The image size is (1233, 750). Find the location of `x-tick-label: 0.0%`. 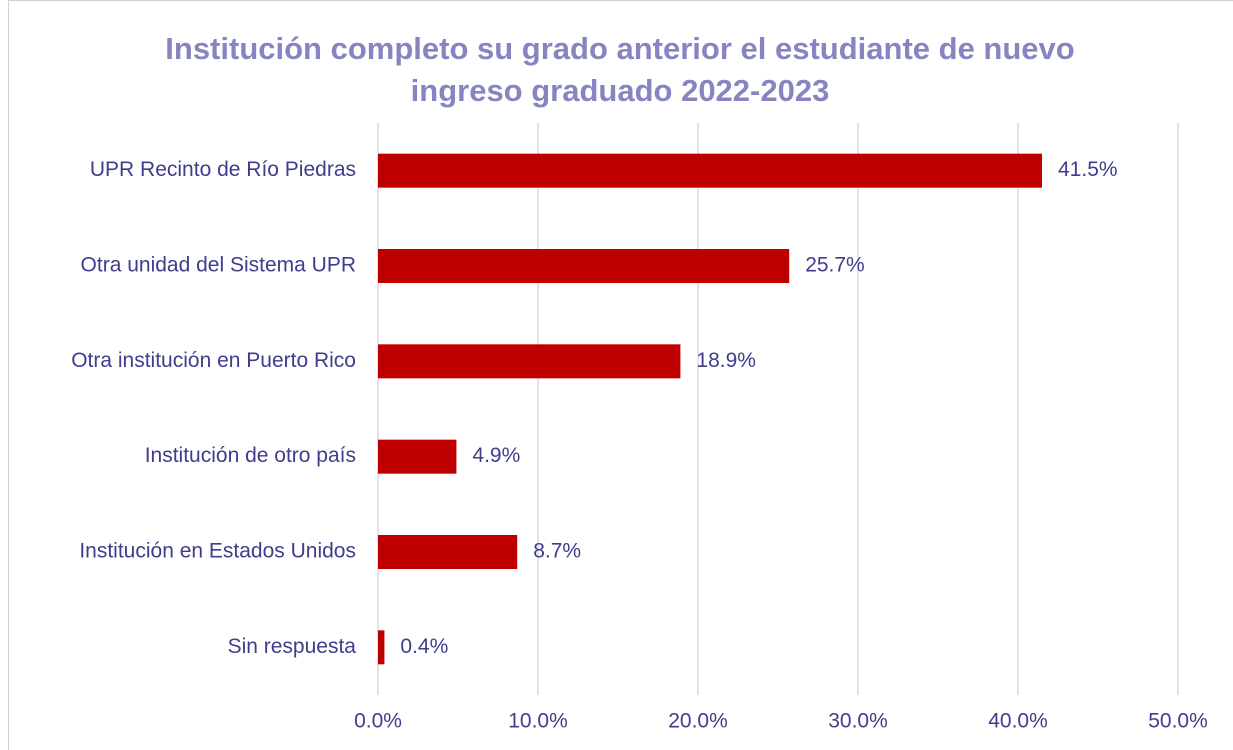

x-tick-label: 0.0% is located at coordinates (378, 721).